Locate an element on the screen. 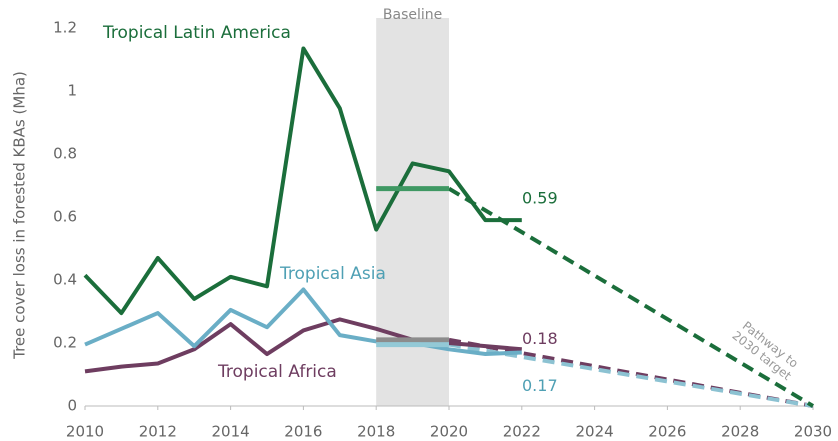 This screenshot has height=441, width=838. x-tick-label: 2016 is located at coordinates (303, 432).